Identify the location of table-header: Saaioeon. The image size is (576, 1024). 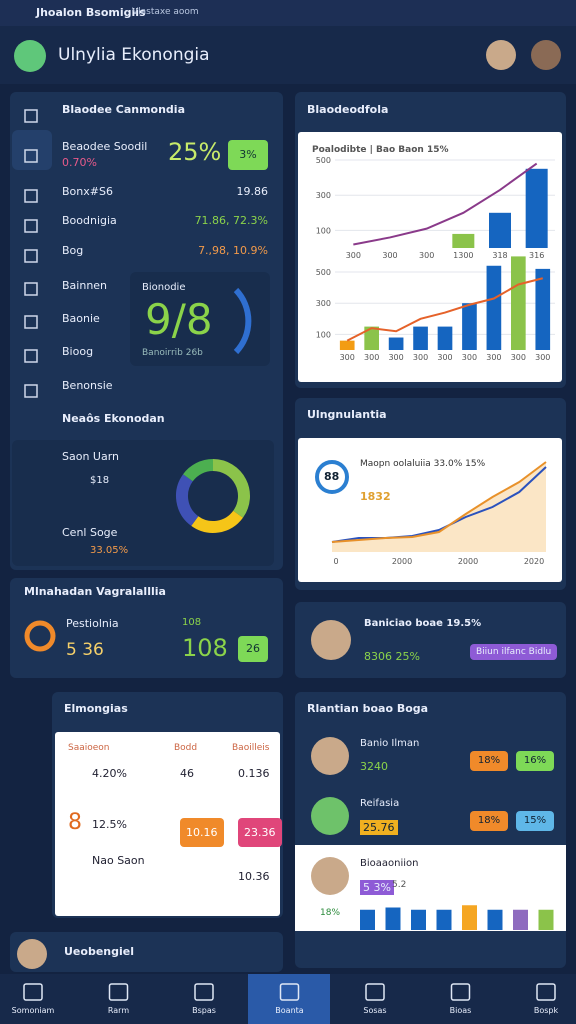
(89, 748).